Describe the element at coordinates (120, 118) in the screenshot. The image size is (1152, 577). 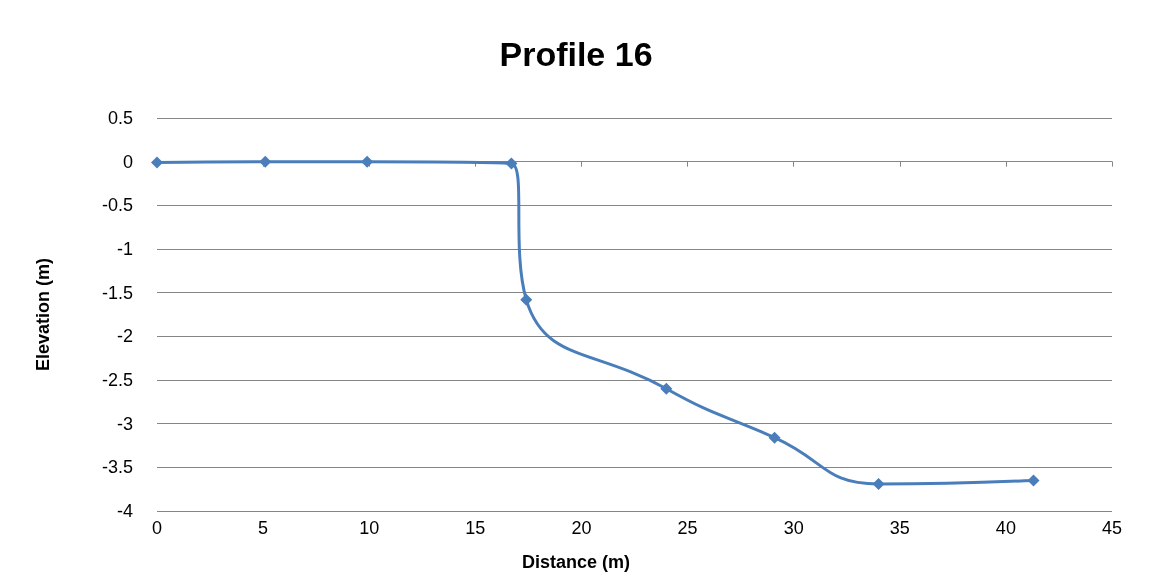
I see `y-tick-label: 0.5` at that location.